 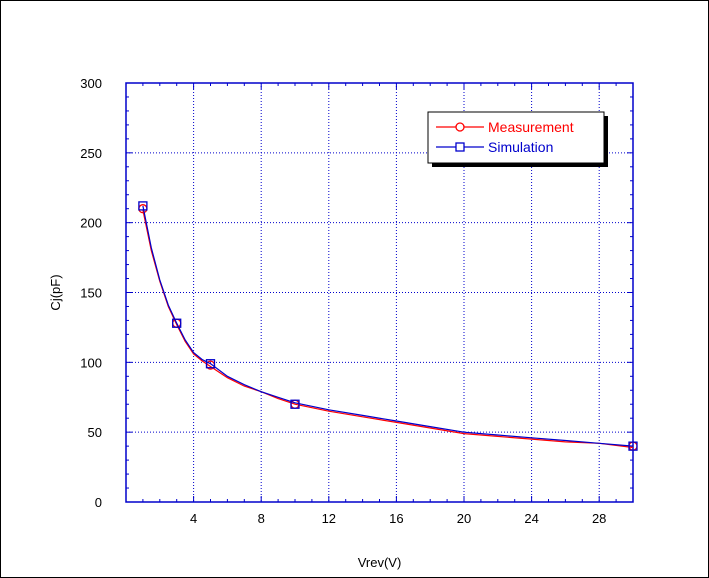 What do you see at coordinates (193, 518) in the screenshot?
I see `x-tick-label: 4` at bounding box center [193, 518].